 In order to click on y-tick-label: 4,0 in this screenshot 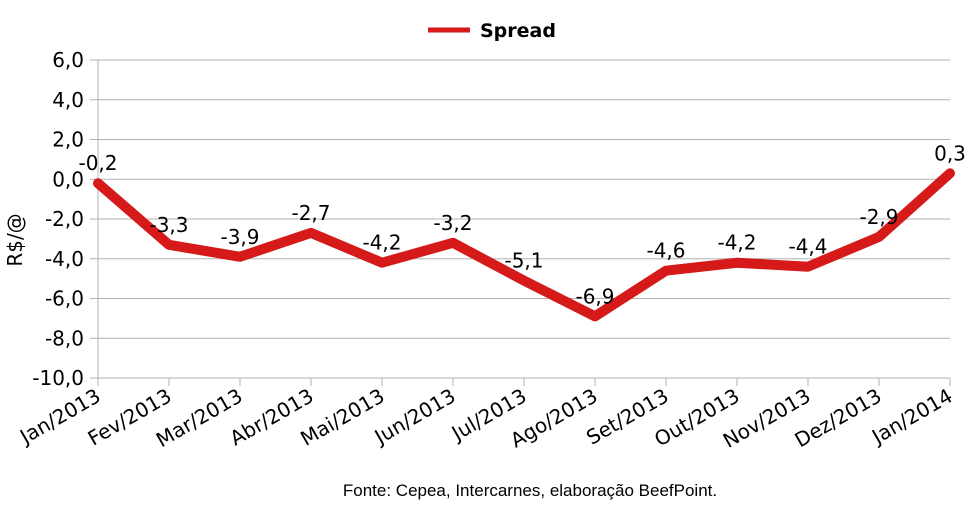, I will do `click(68, 100)`.